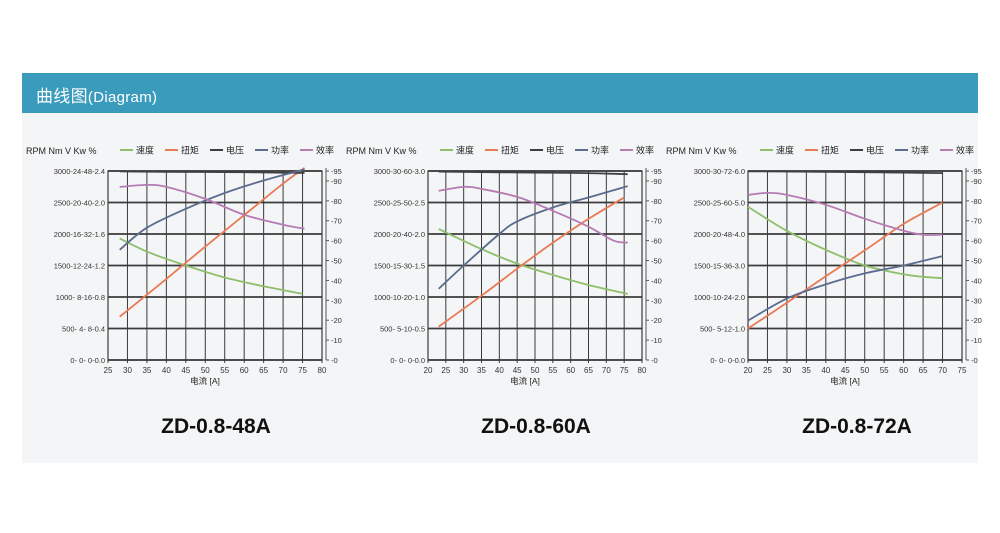 This screenshot has width=1000, height=533. I want to click on right-tick-label: -70, so click(656, 221).